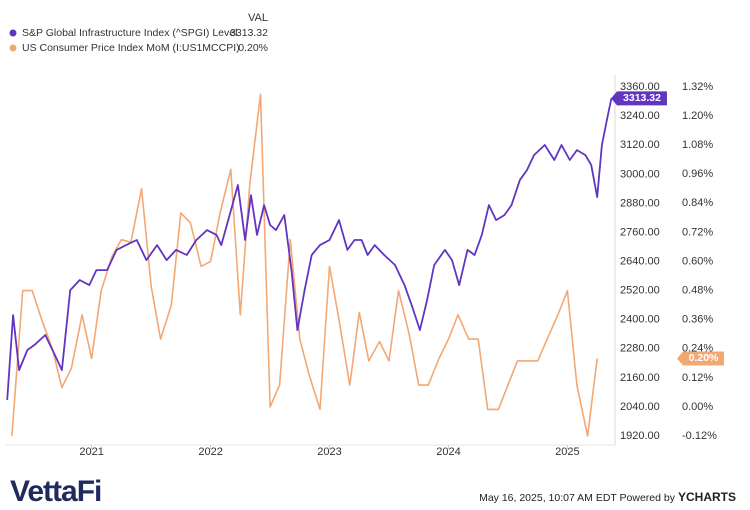 This screenshot has width=750, height=510. What do you see at coordinates (329, 452) in the screenshot?
I see `x-tick-label: 2023` at bounding box center [329, 452].